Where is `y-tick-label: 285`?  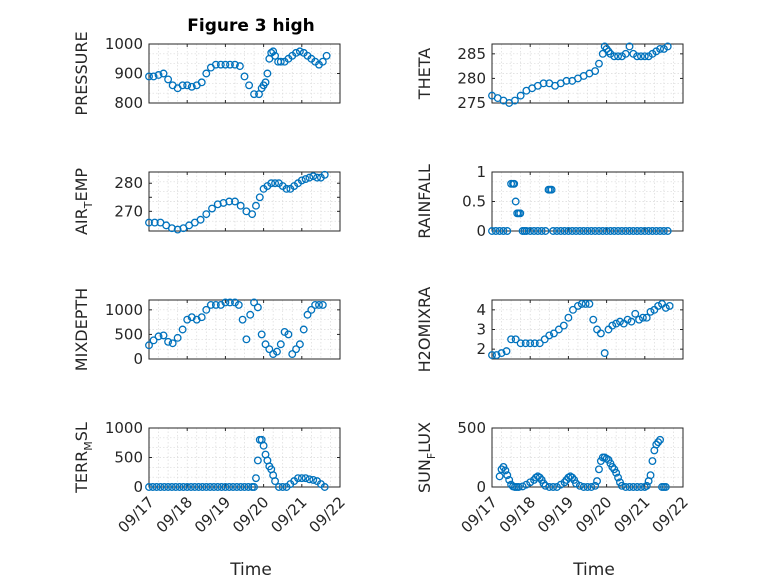 y-tick-label: 285 is located at coordinates (471, 54).